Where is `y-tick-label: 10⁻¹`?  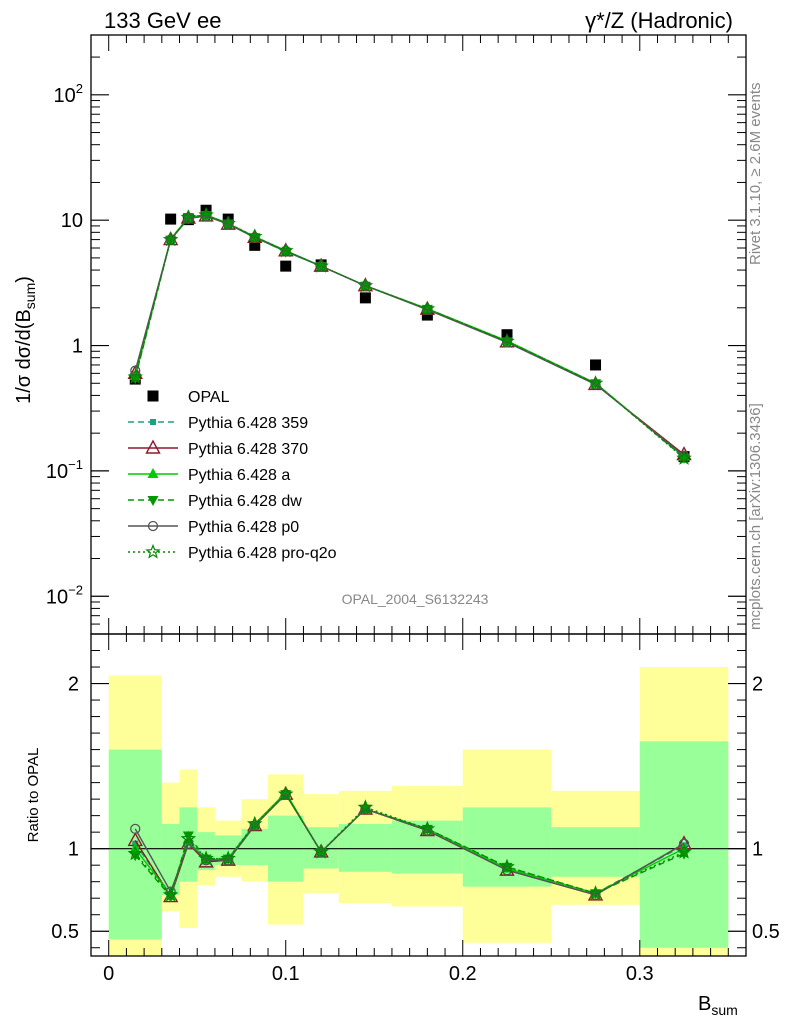 y-tick-label: 10⁻¹ is located at coordinates (64, 470).